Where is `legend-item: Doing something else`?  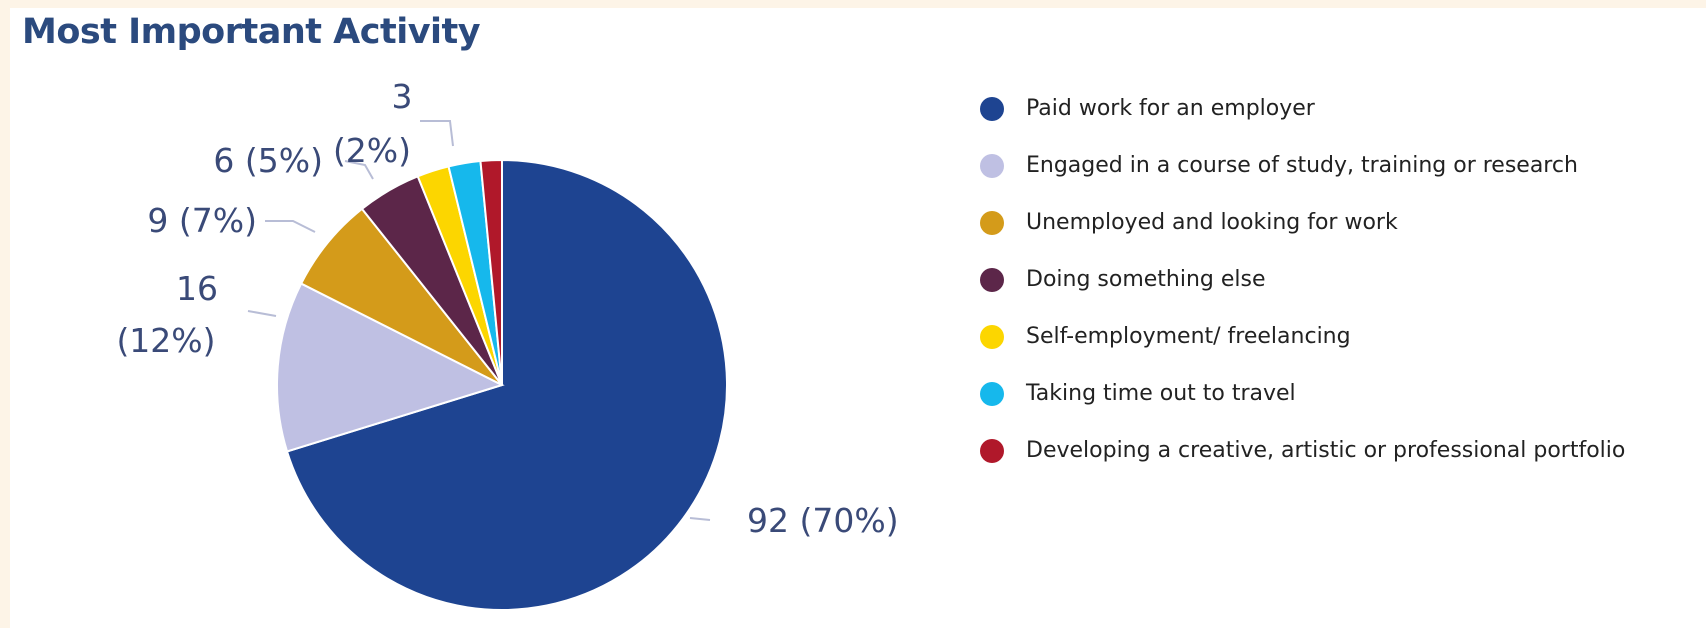
legend-item: Doing something else is located at coordinates (1302, 279).